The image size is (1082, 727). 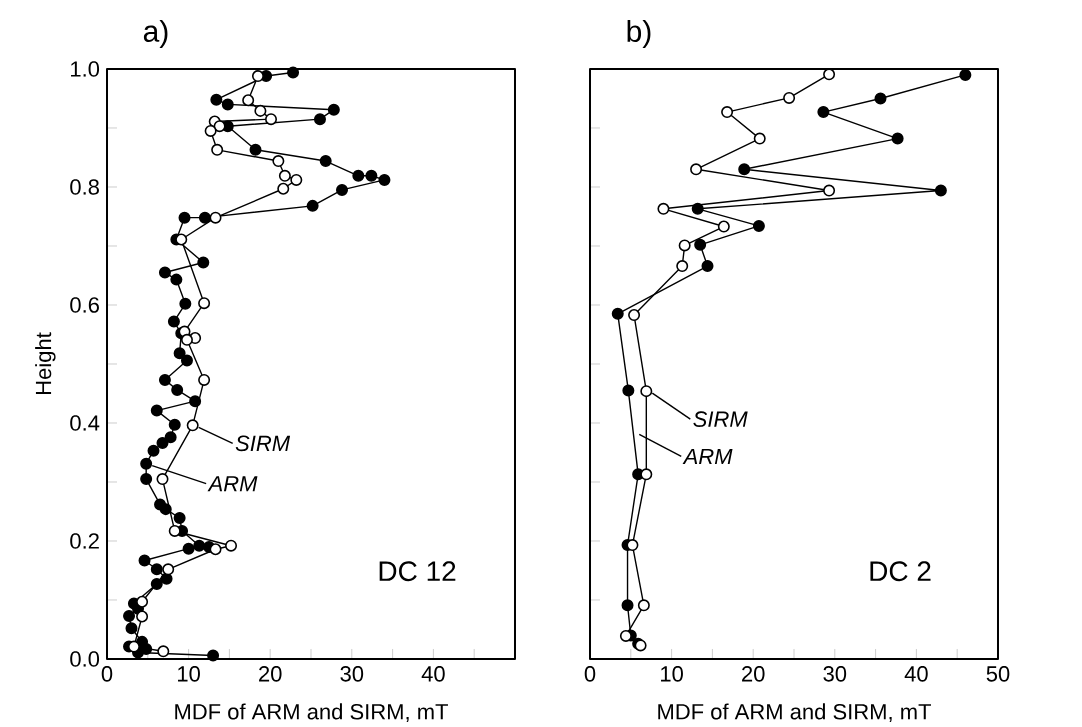 I want to click on x-tick-label: 50, so click(x=998, y=674).